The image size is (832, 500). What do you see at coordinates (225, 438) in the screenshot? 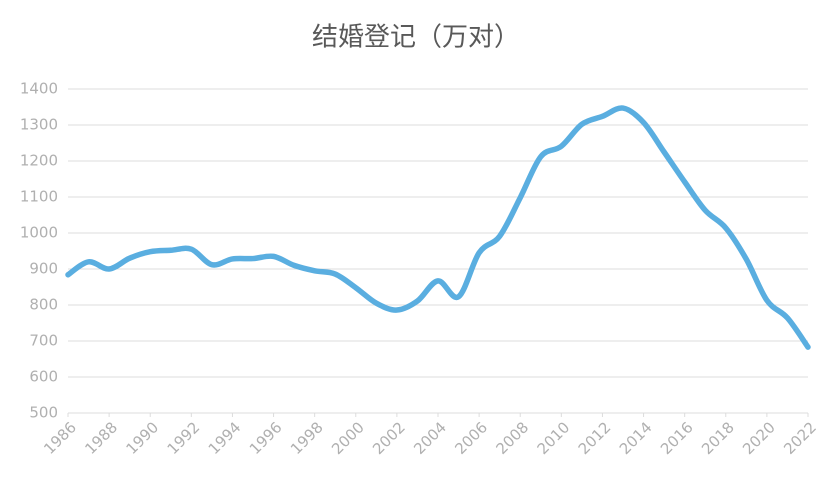
I see `x-tick-label: 1994` at bounding box center [225, 438].